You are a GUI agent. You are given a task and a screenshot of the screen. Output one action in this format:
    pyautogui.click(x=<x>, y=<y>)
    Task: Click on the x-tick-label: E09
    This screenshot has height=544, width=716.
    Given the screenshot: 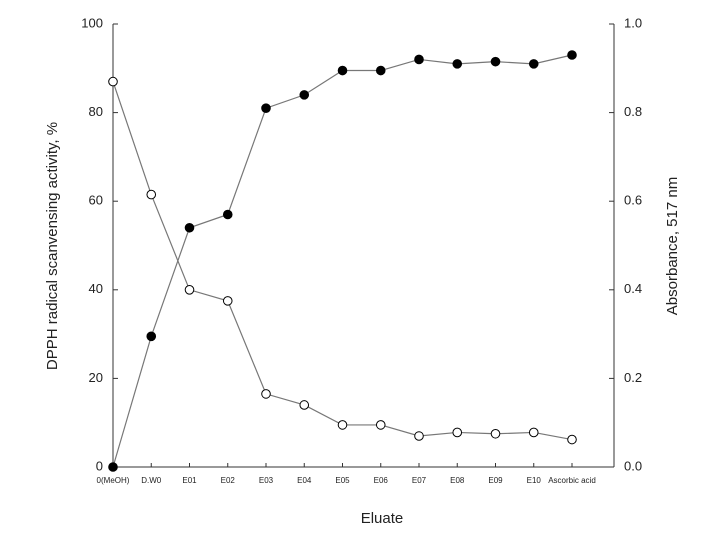 What is the action you would take?
    pyautogui.click(x=495, y=480)
    